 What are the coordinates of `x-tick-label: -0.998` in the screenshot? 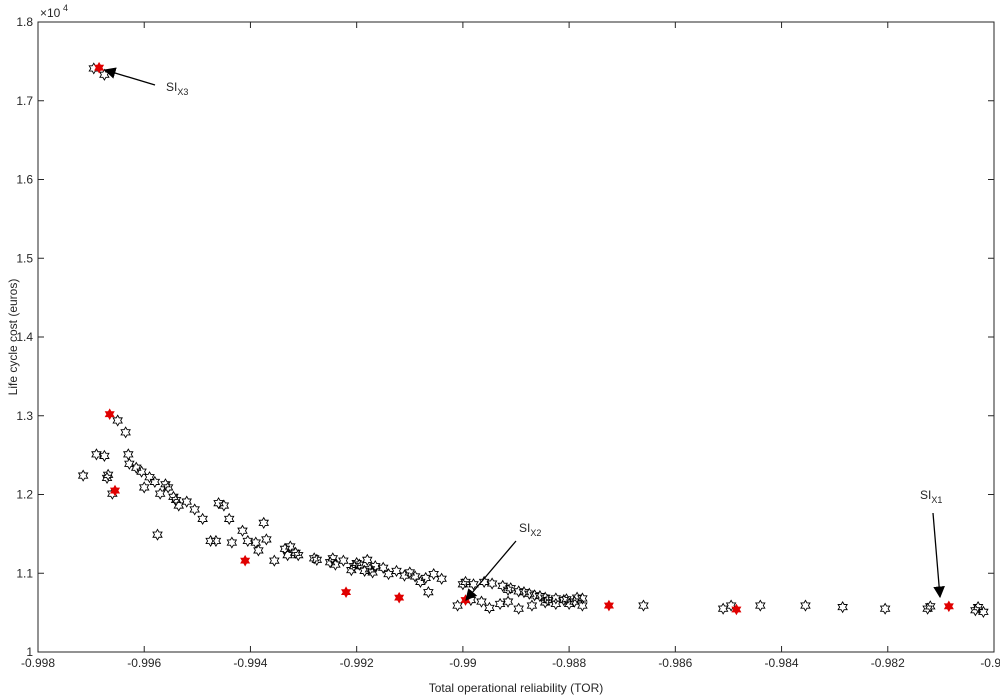 It's located at (38, 663).